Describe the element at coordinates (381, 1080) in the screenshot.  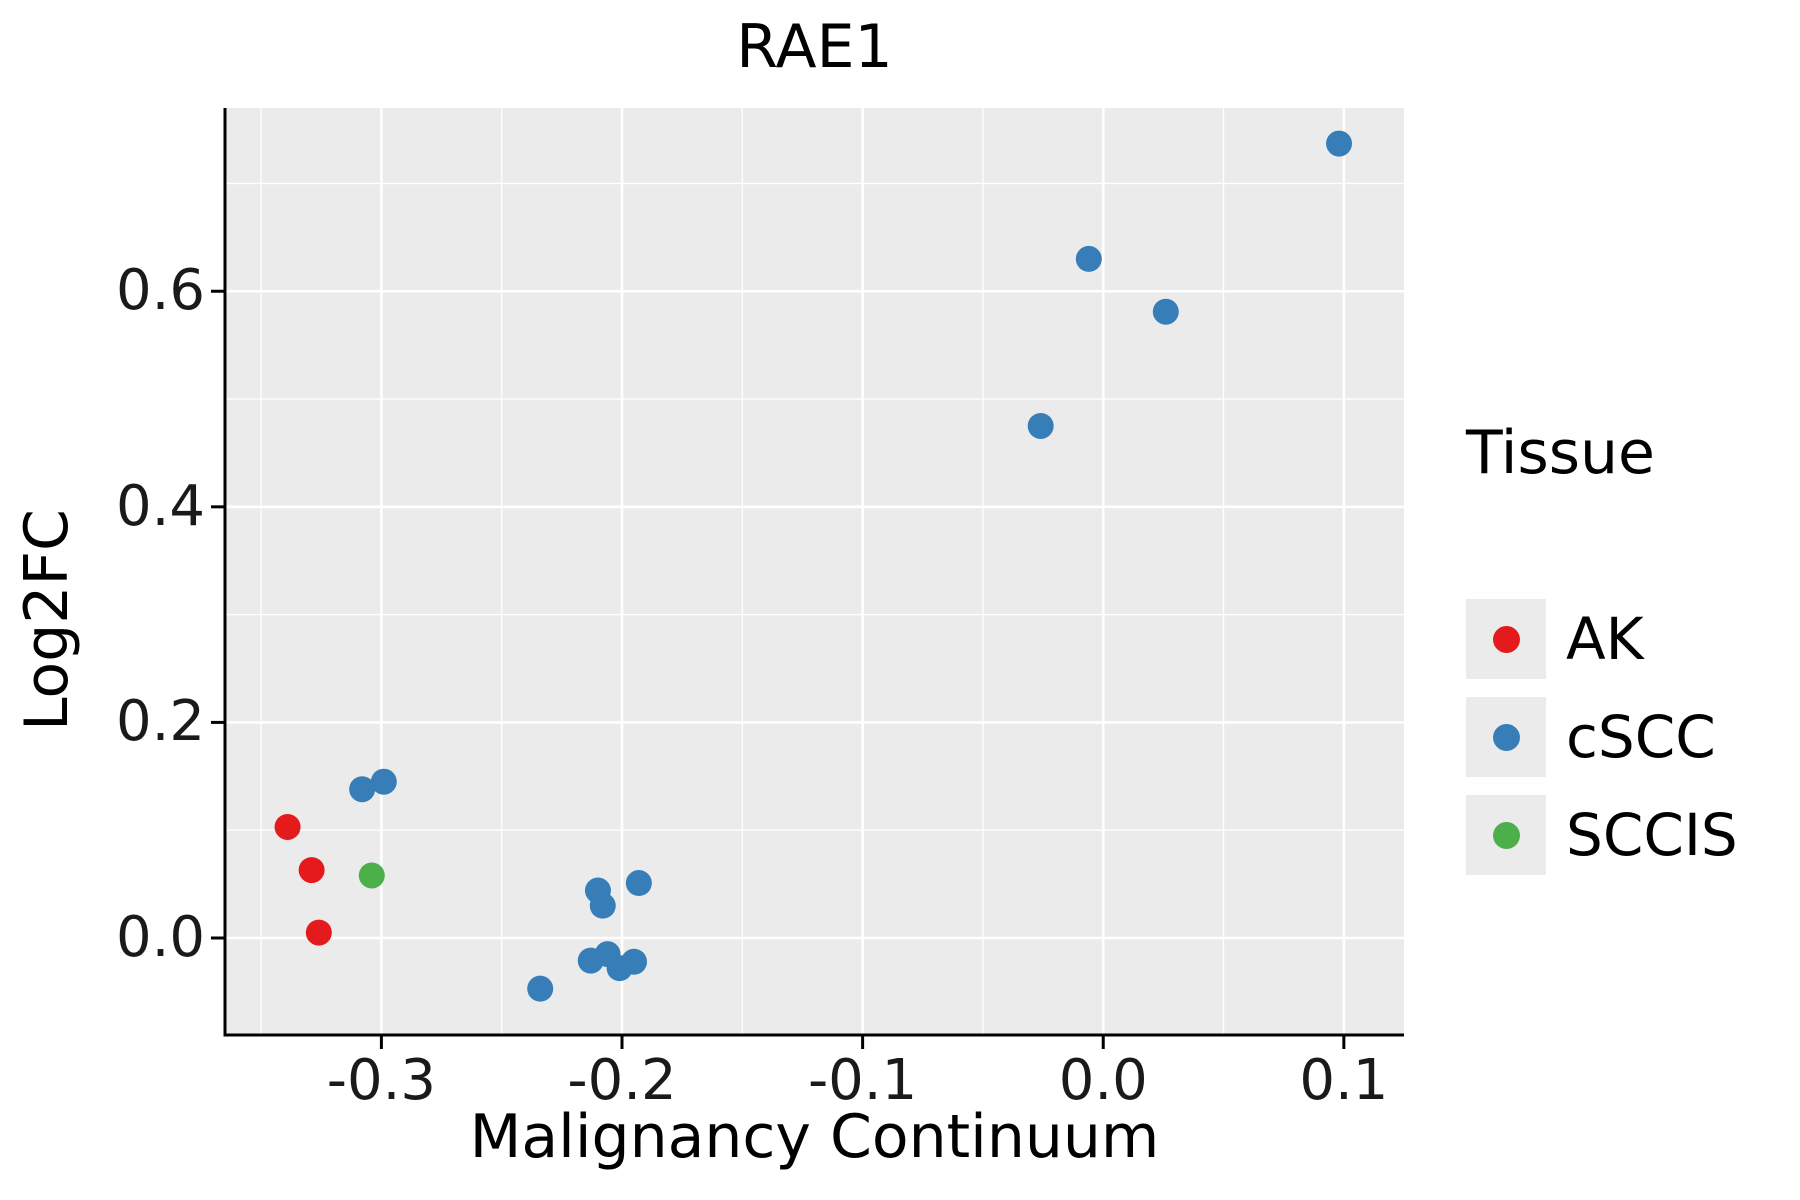
I see `x-tick-label: -0.3` at that location.